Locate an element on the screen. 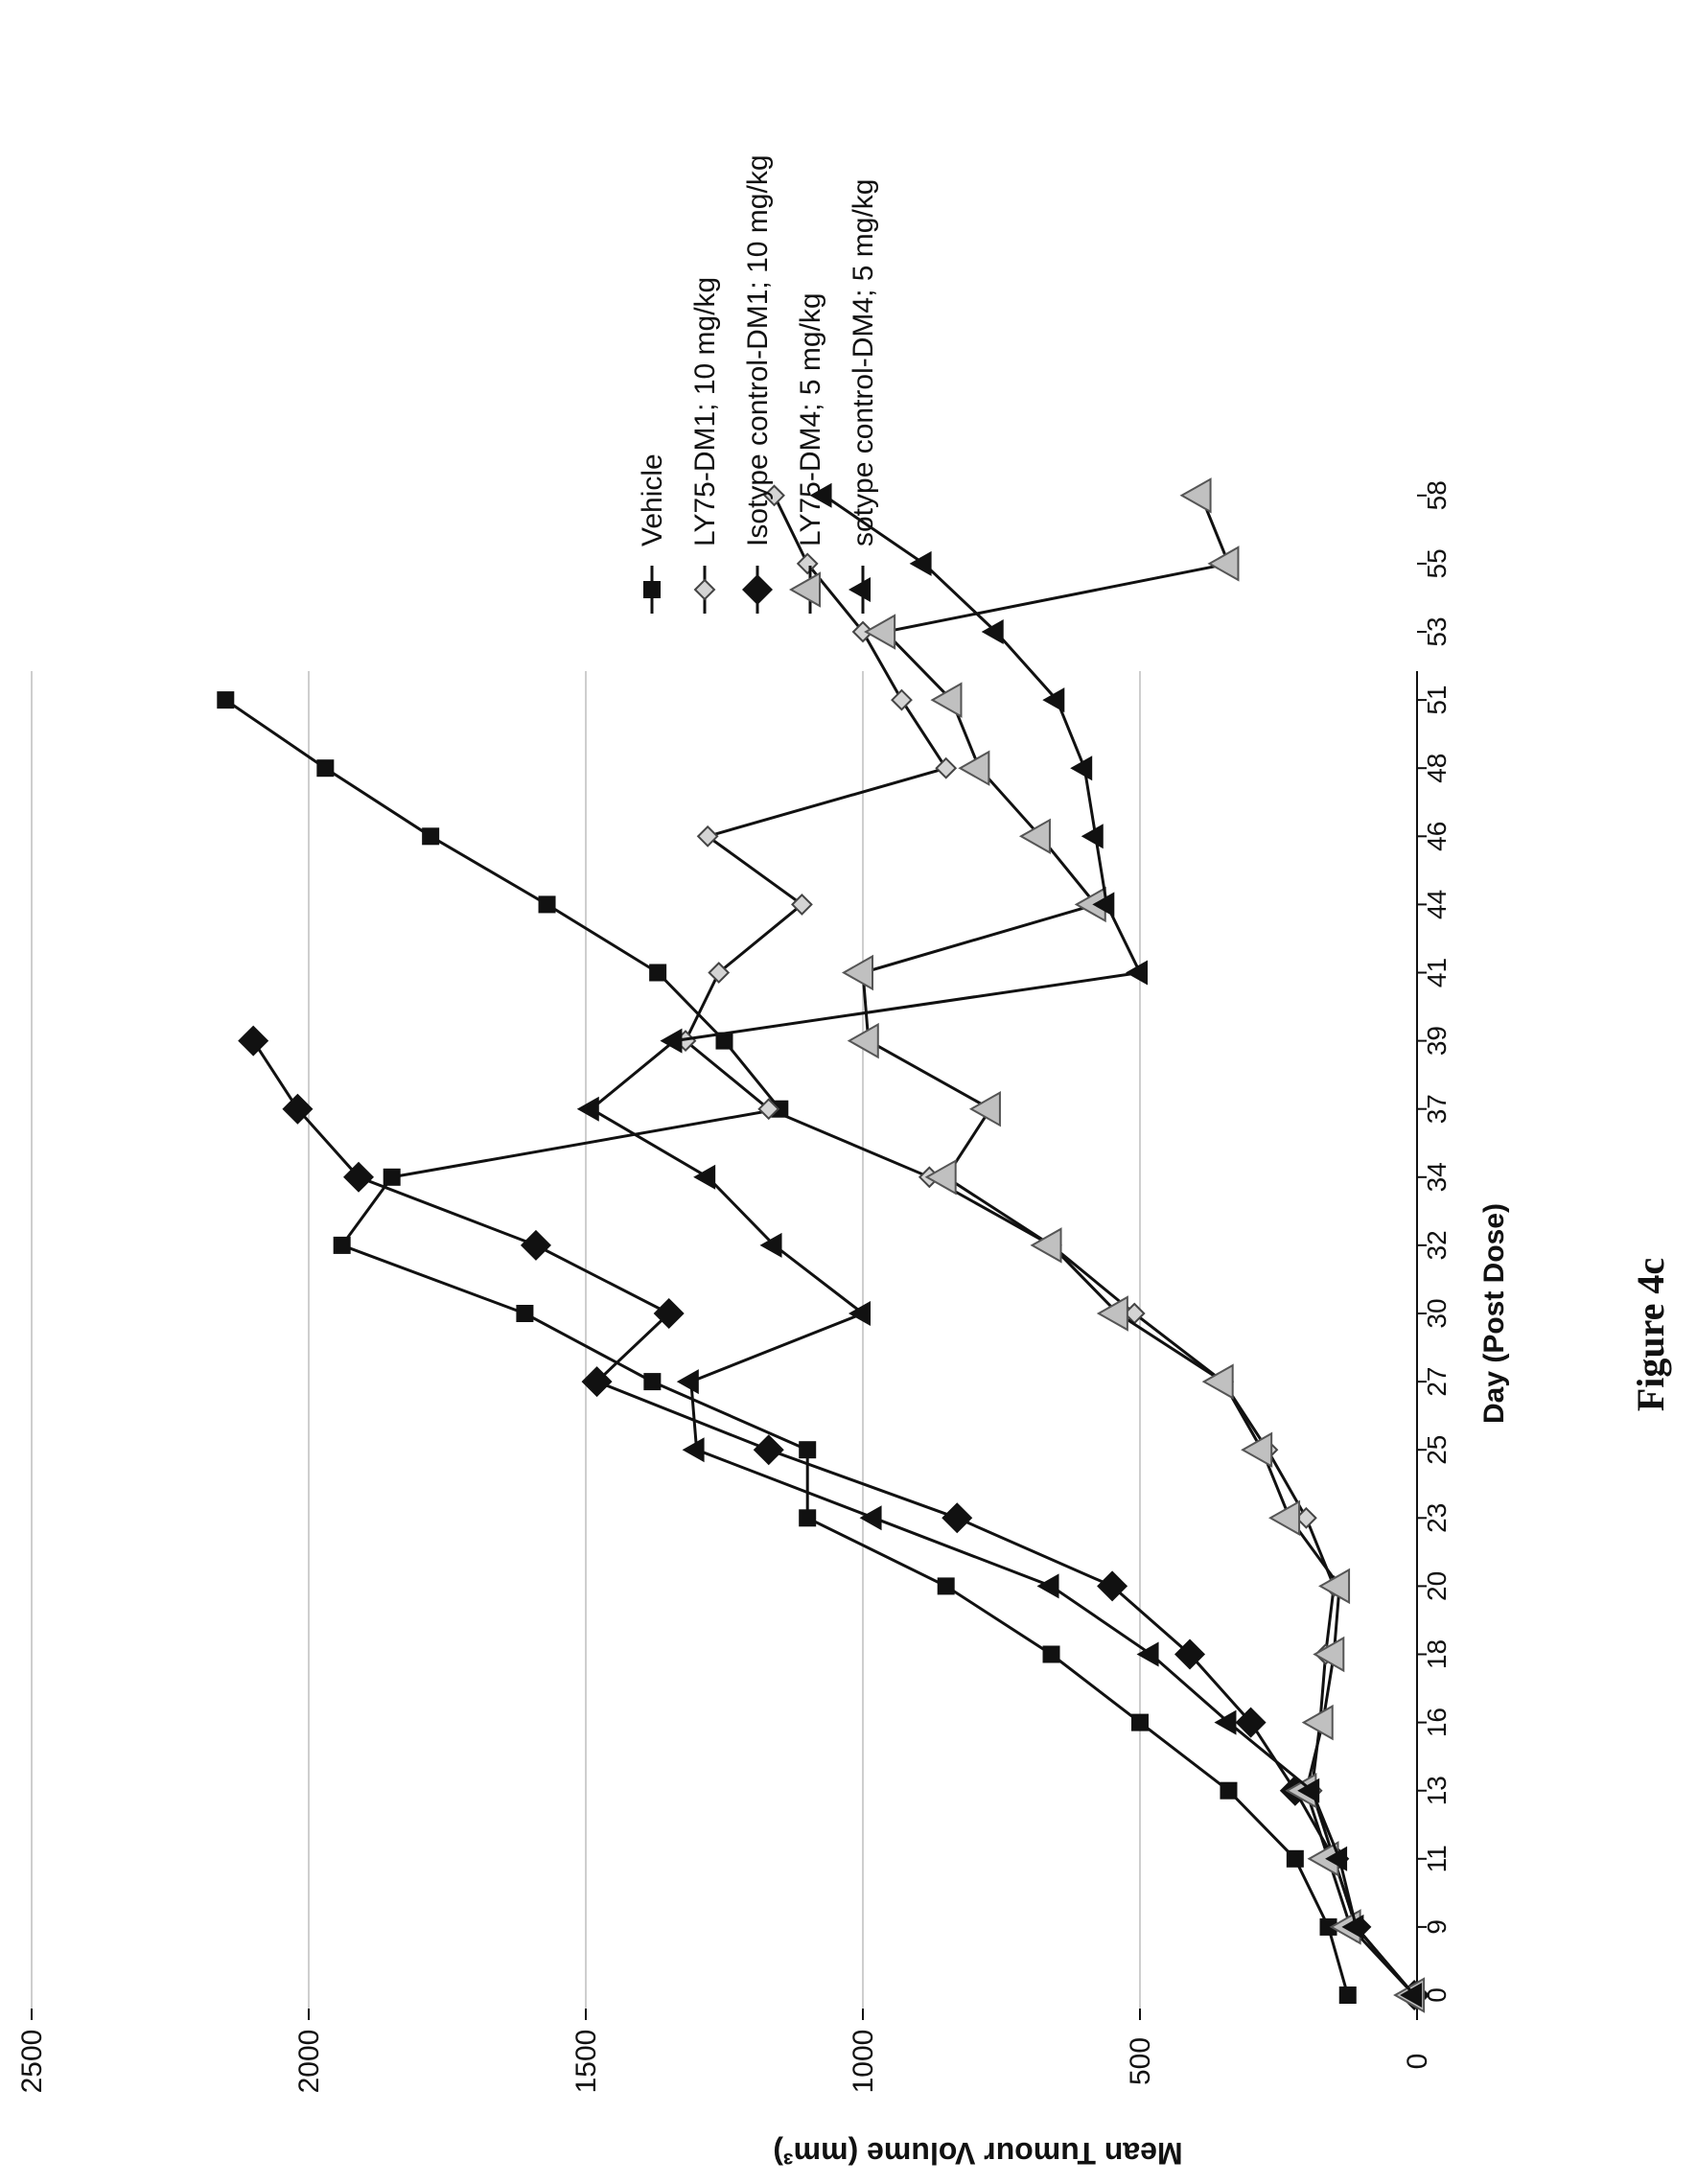 The height and width of the screenshot is (2184, 1697). x-tick-label: 41 is located at coordinates (1437, 972).